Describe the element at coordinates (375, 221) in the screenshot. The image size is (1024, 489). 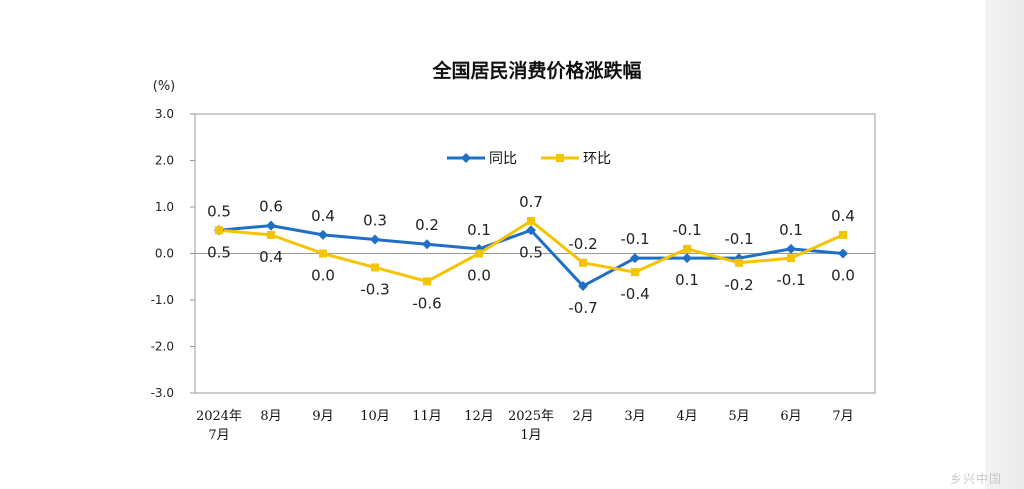
I see `data-label-yoy: 0.3` at that location.